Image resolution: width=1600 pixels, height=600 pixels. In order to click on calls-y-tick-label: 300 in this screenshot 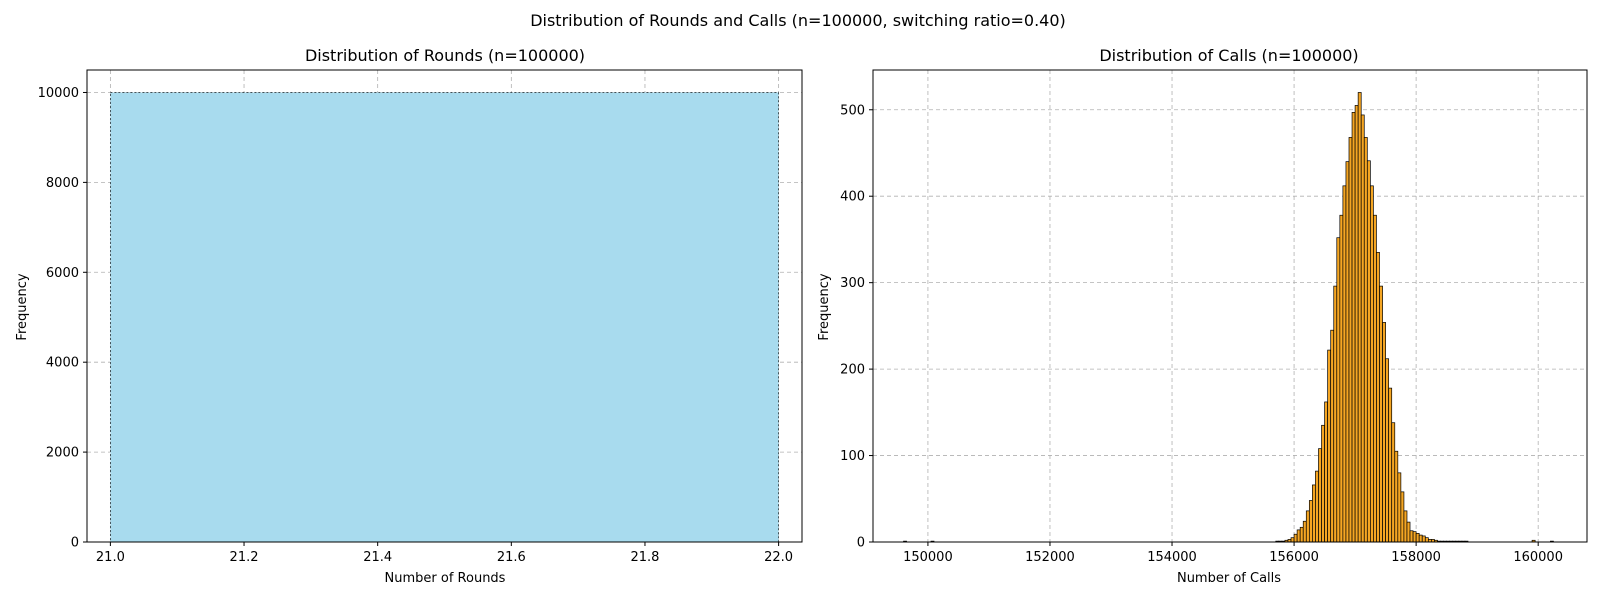, I will do `click(852, 283)`.